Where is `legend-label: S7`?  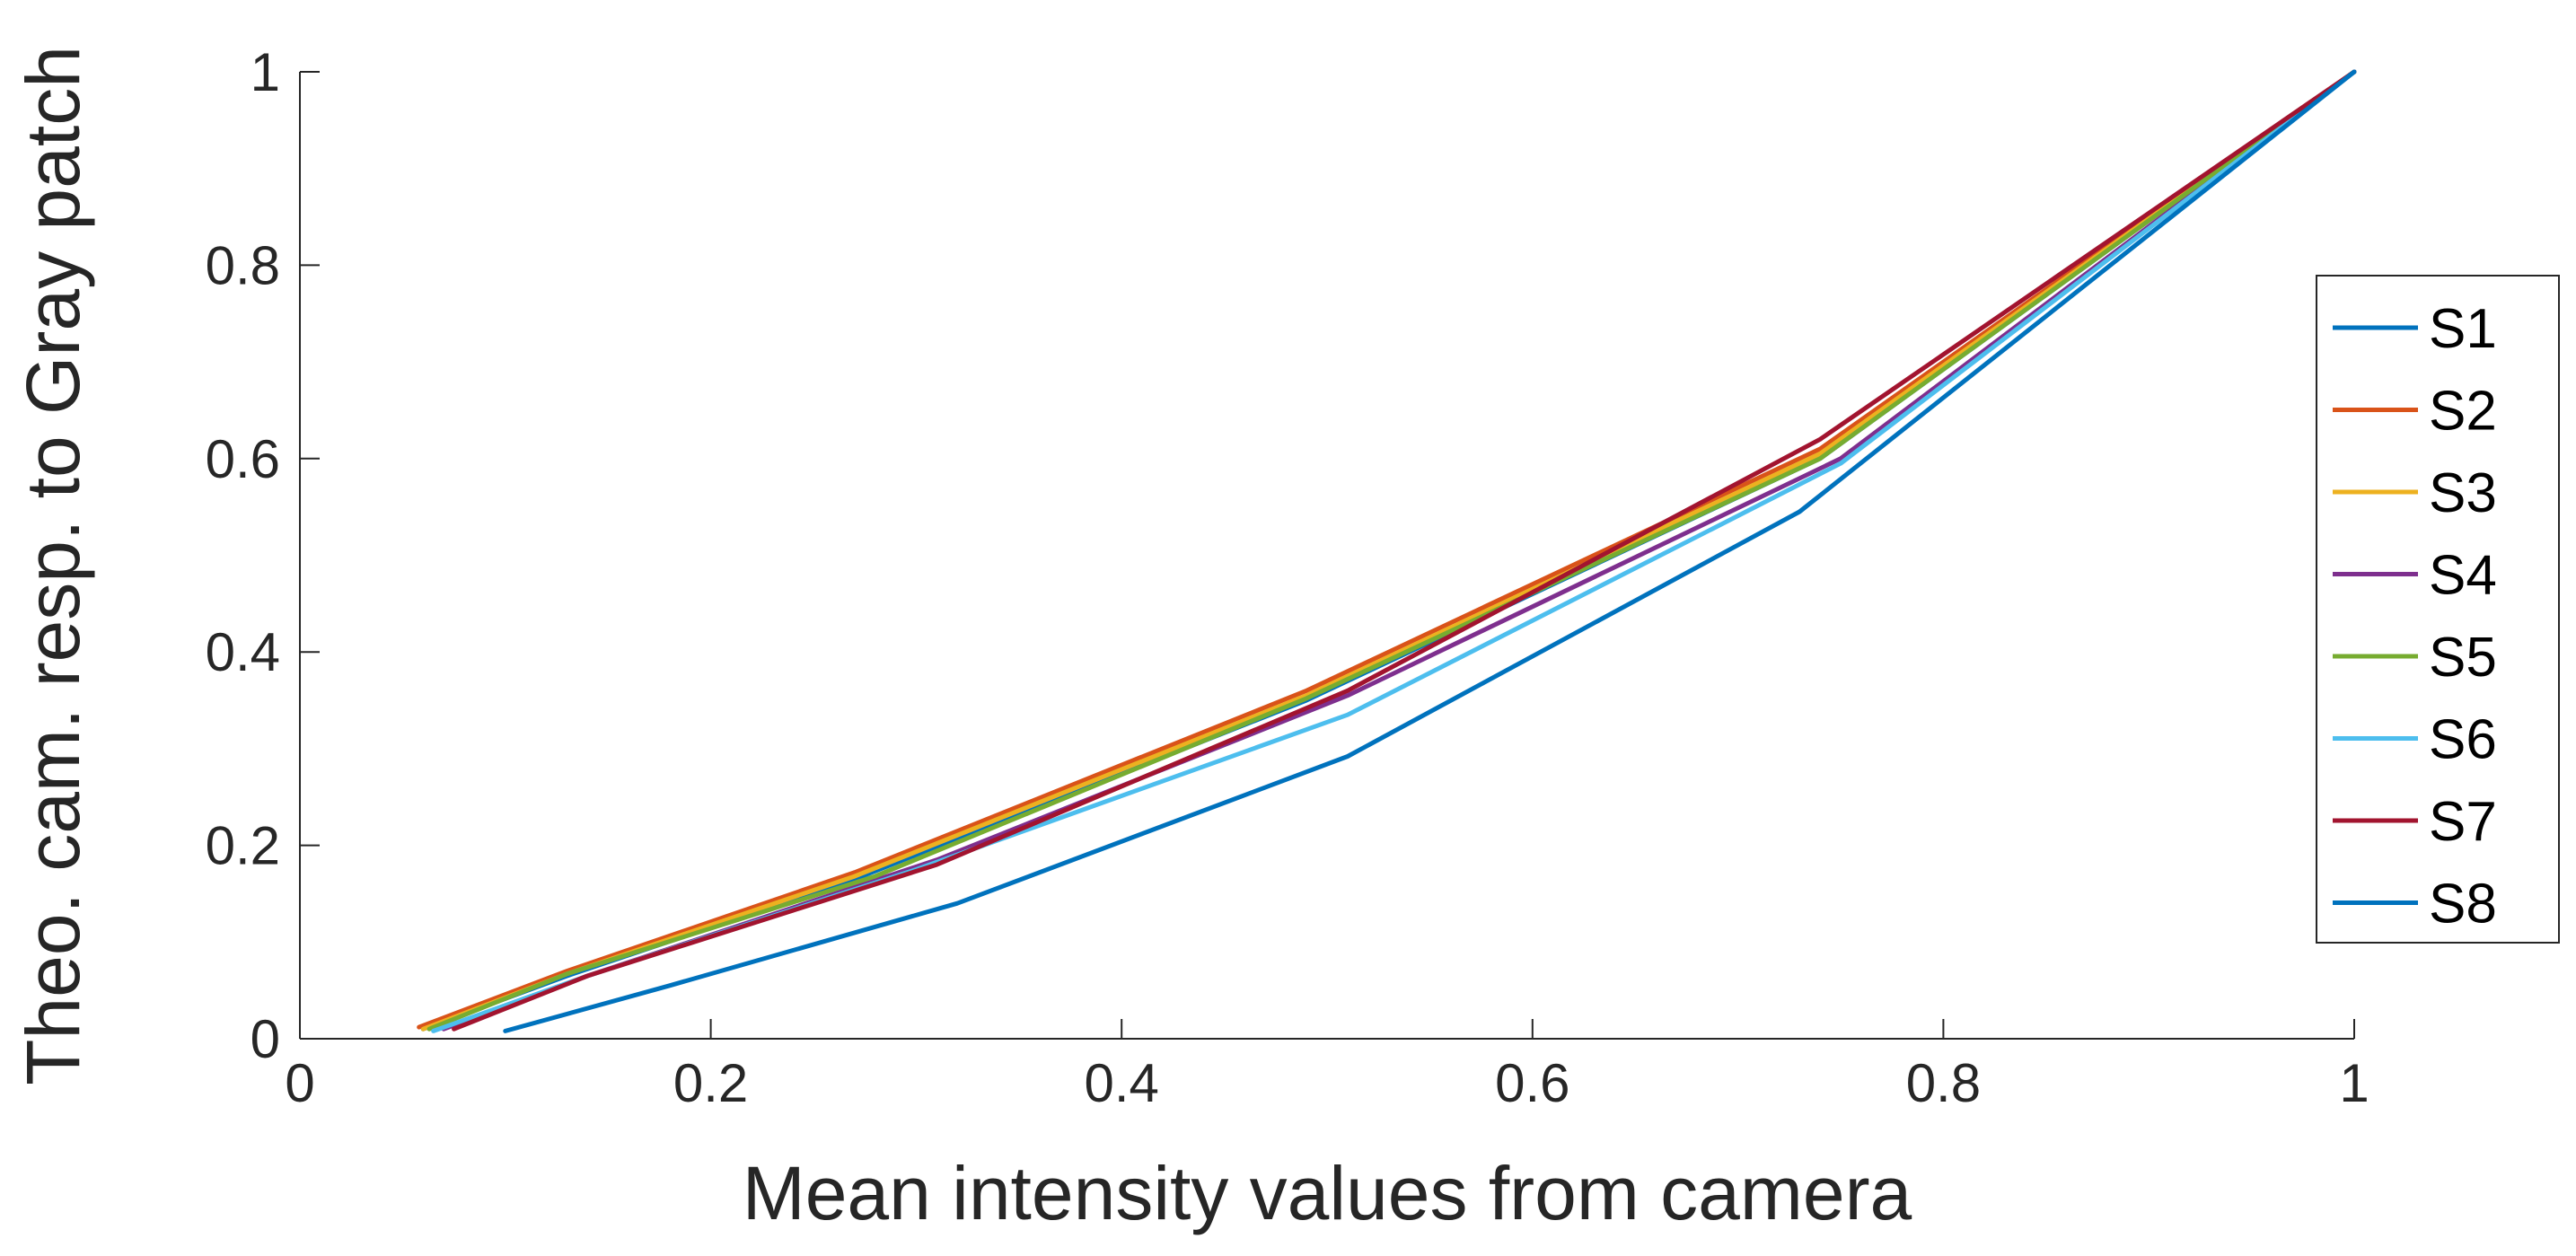 legend-label: S7 is located at coordinates (2463, 822).